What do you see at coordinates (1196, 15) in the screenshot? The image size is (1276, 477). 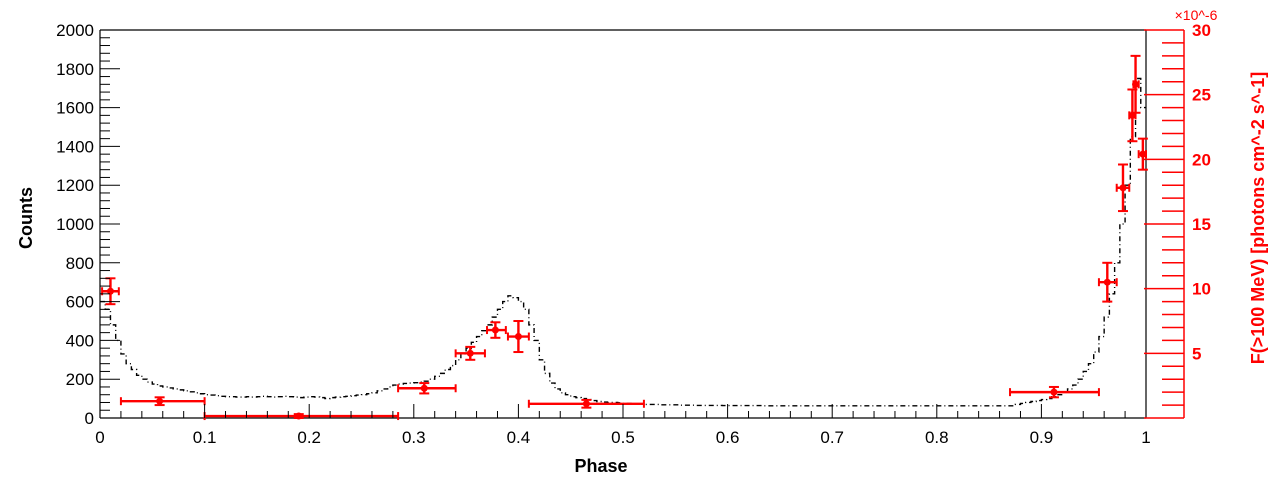 I see `right-axis-multiplier: ×10^-6` at bounding box center [1196, 15].